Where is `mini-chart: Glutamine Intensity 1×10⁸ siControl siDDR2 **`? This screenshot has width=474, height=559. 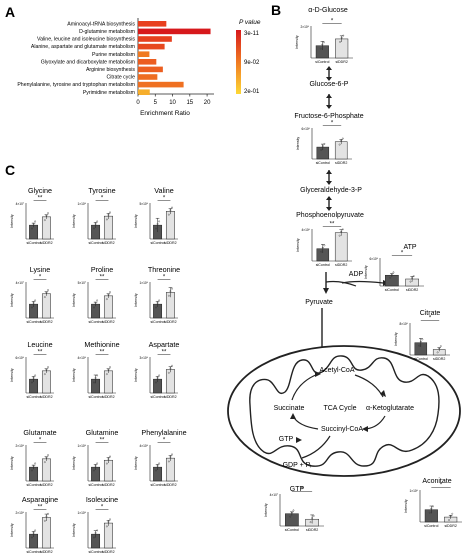
mini-chart: Glutamine Intensity 1×10⁸ siControl siDDR2 ** is located at coordinates (95, 457).